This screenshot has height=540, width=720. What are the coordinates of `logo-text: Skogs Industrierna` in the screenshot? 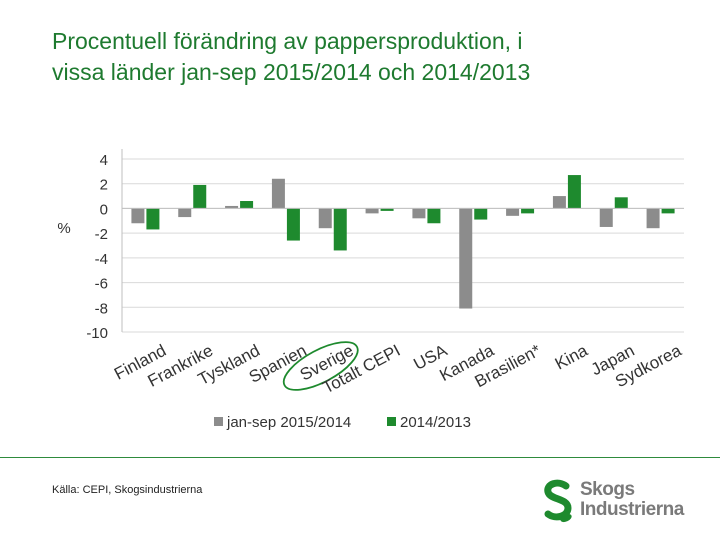 It's located at (632, 500).